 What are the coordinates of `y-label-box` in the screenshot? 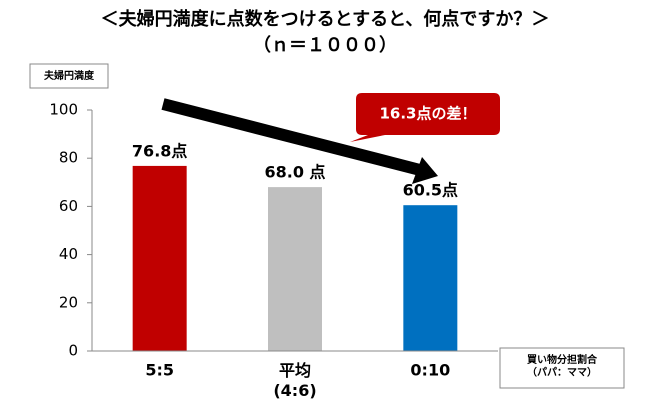 It's located at (69, 76).